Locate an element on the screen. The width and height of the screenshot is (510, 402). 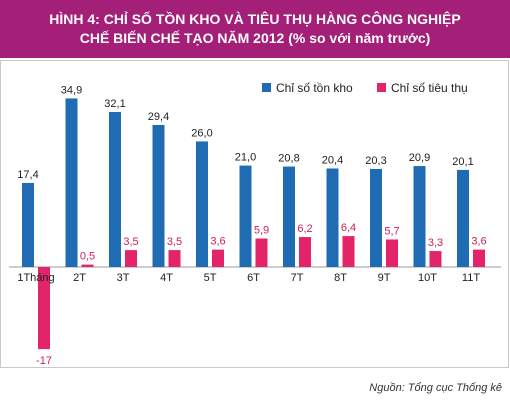
legend-swatch-consumption is located at coordinates (381, 87).